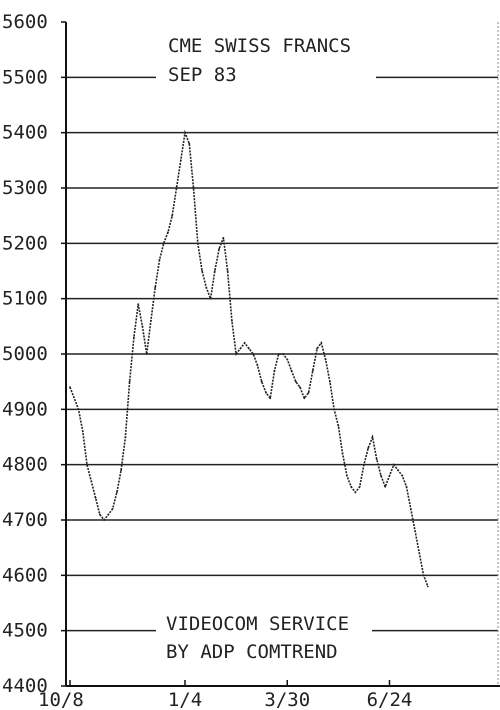 The image size is (500, 710). Describe the element at coordinates (257, 624) in the screenshot. I see `footer-line-1: VIDEOCOM SERVICE` at that location.